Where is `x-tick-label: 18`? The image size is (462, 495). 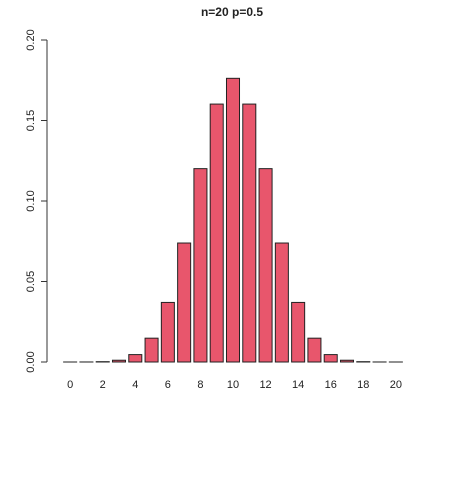
x-tick-label: 18 is located at coordinates (363, 385).